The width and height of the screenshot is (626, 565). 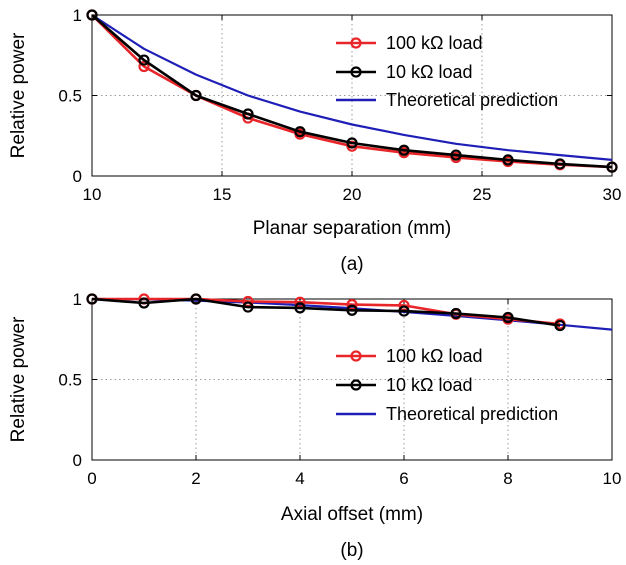 What do you see at coordinates (351, 550) in the screenshot?
I see `caption: (b)` at bounding box center [351, 550].